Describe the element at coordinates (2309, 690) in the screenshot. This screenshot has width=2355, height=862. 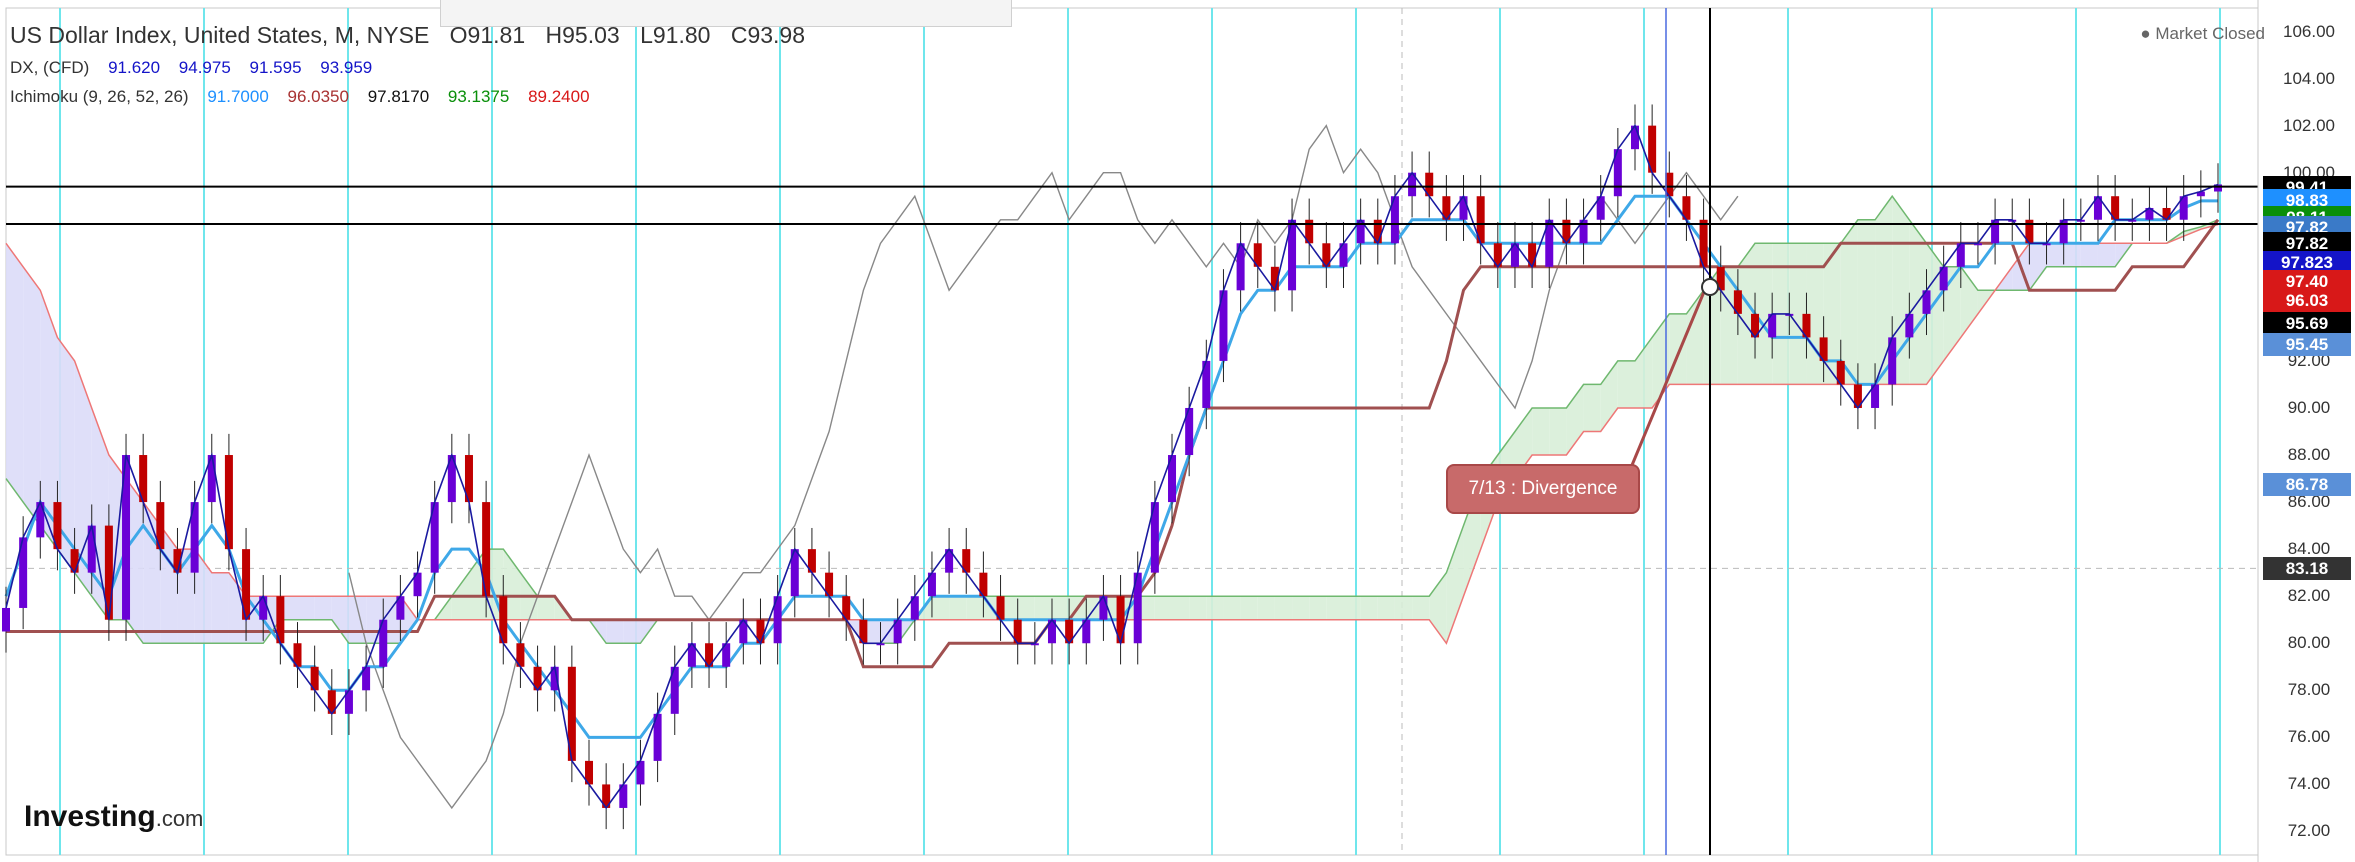
I see `y-tick-label: 78.00` at that location.